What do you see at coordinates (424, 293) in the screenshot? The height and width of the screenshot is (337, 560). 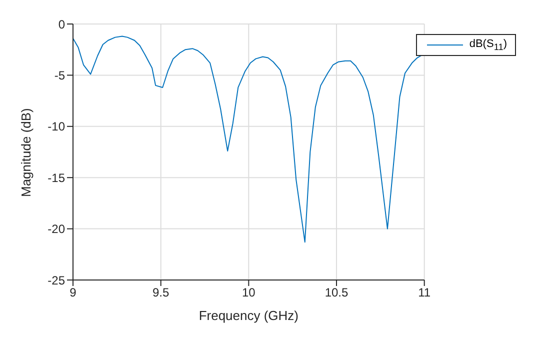 I see `x-tick-label: 11` at bounding box center [424, 293].